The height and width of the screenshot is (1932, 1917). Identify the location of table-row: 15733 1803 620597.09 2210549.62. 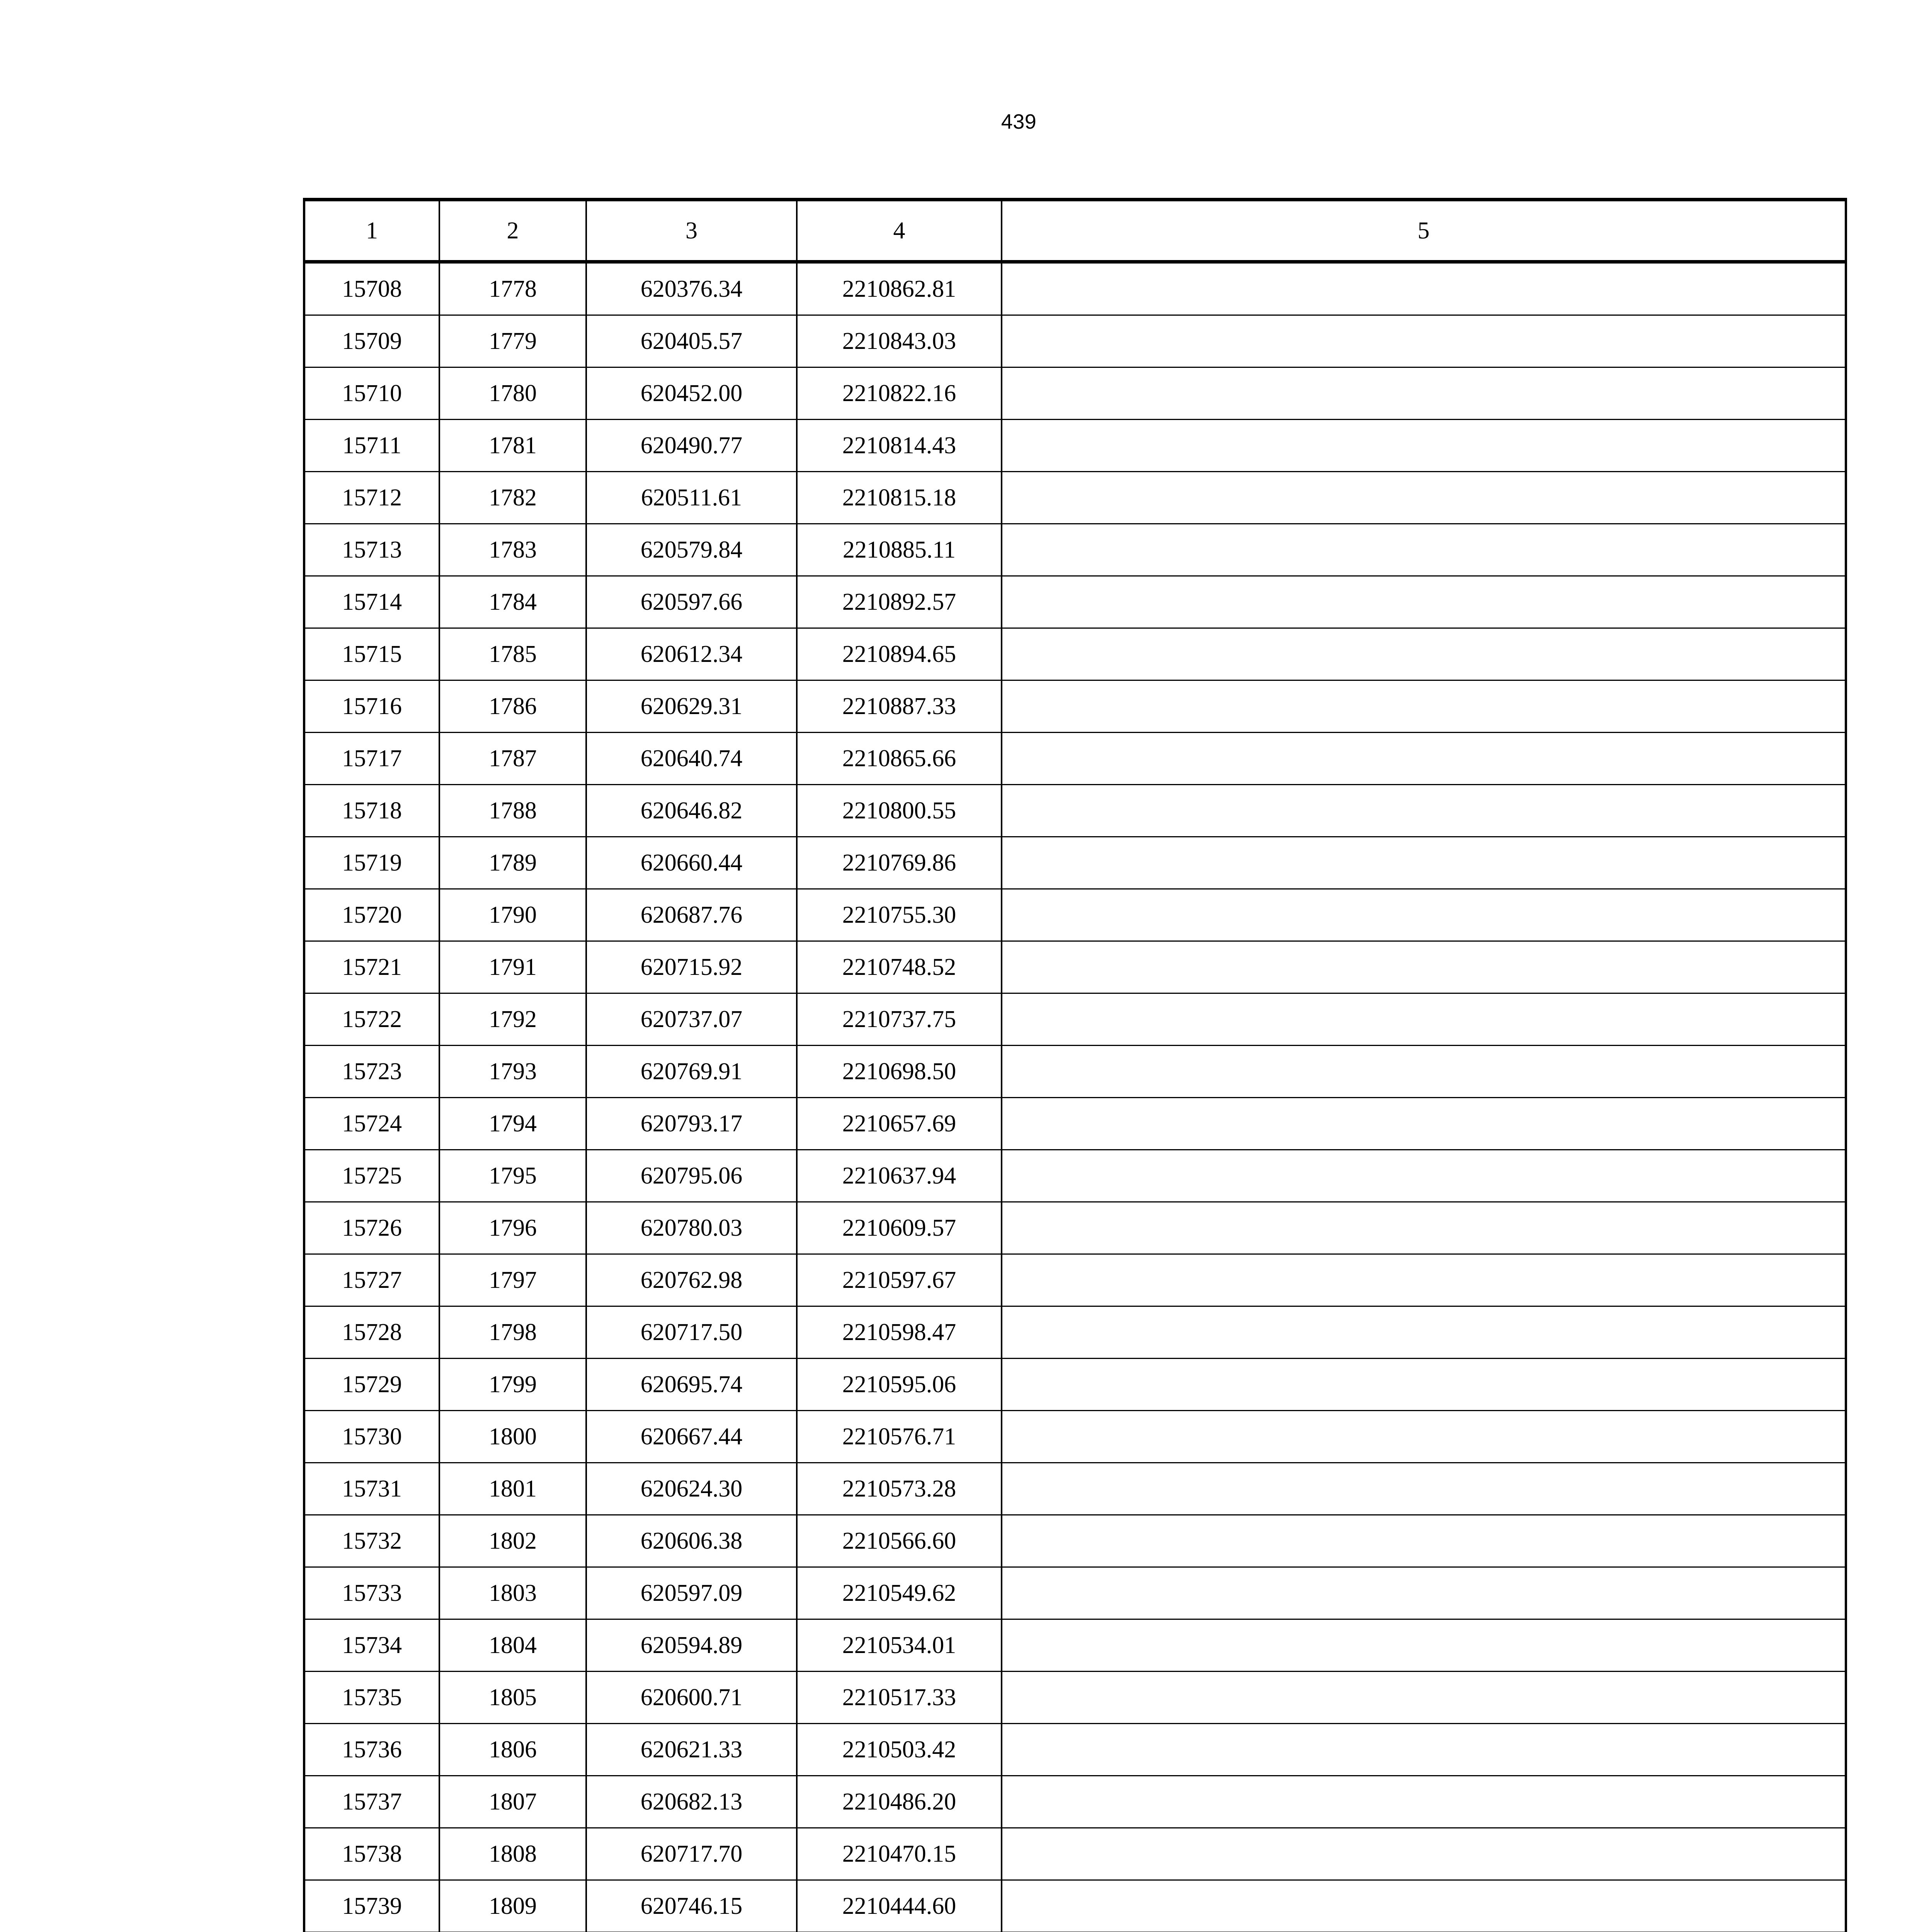
(1075, 1593).